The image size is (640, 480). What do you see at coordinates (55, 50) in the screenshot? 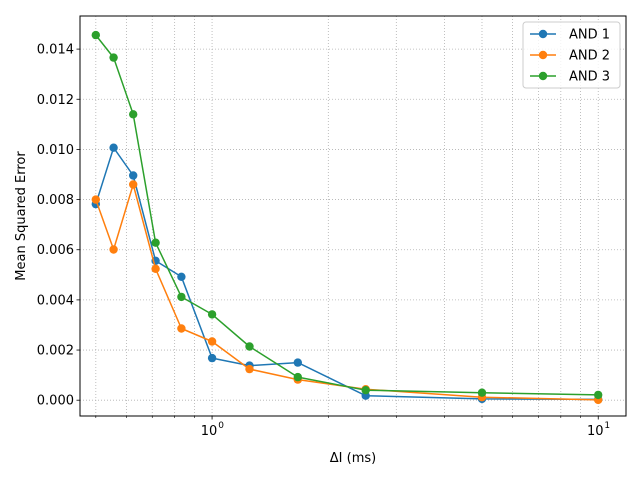
I see `y-tick-label: 0.014` at bounding box center [55, 50].